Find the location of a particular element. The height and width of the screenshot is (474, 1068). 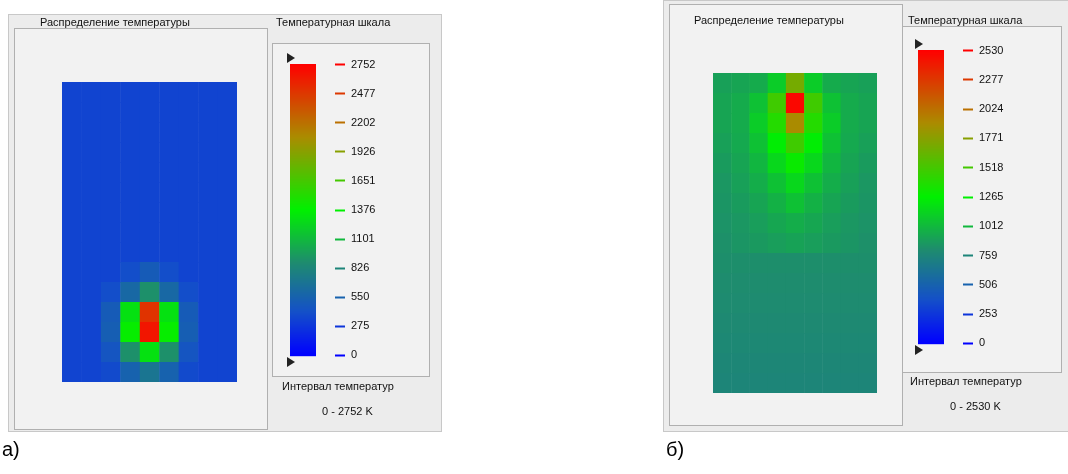

color-bar-label: 253 is located at coordinates (988, 313).